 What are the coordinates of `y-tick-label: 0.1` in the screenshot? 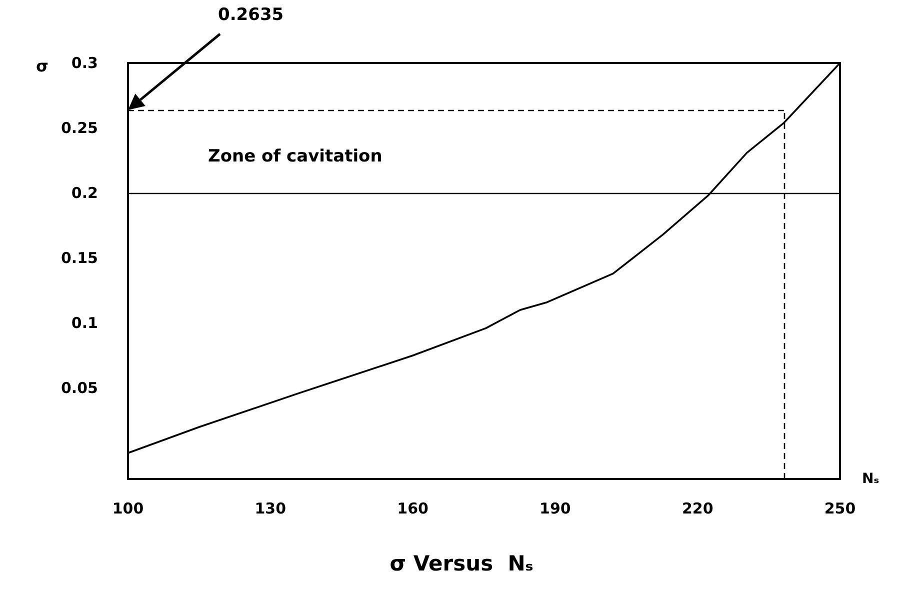 It's located at (84, 323).